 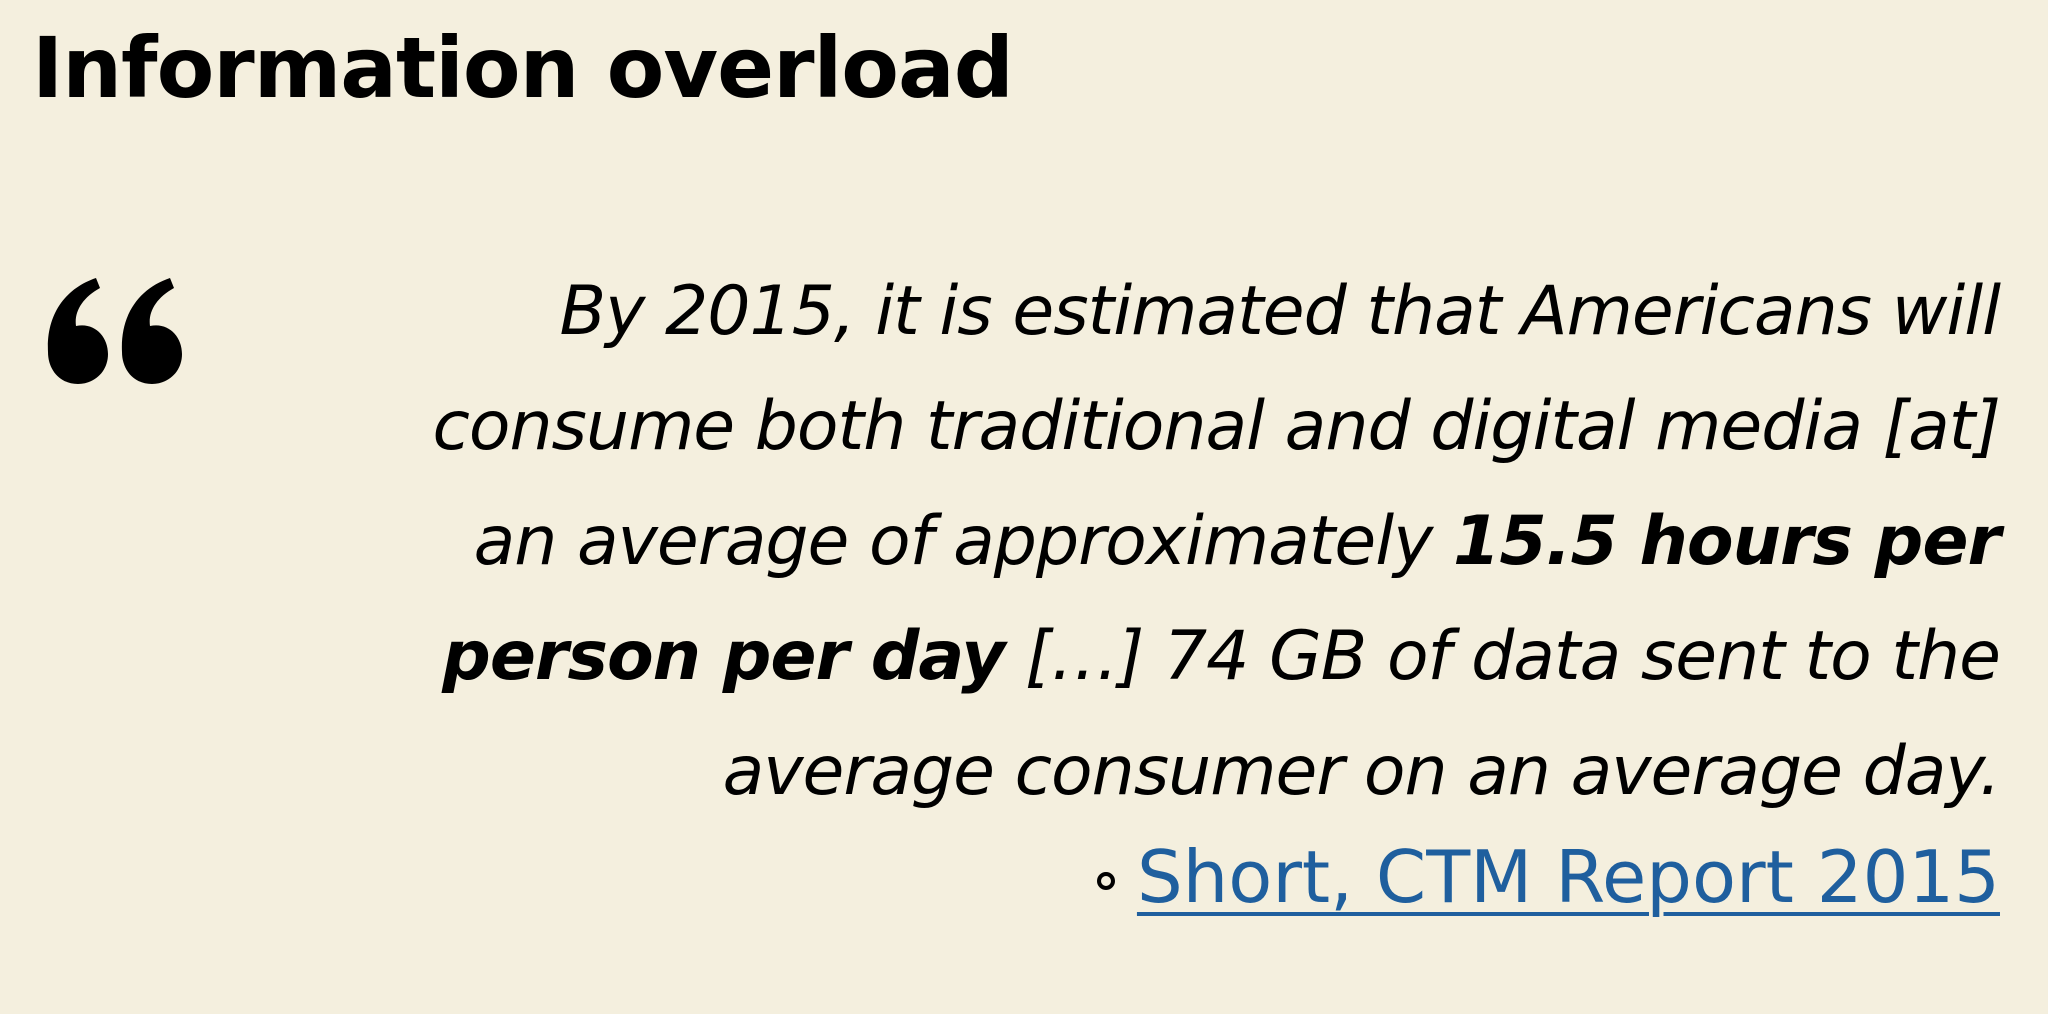 I want to click on open-quote-icon, so click(x=114, y=331).